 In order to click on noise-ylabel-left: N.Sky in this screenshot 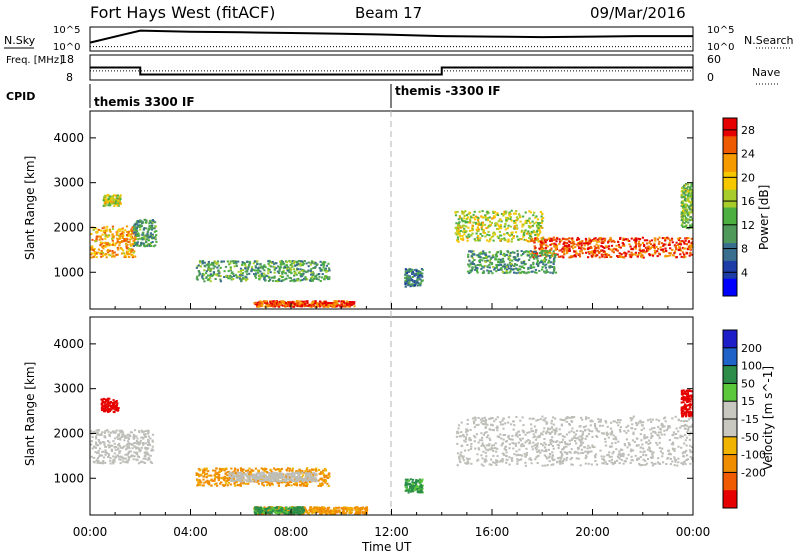, I will do `click(20, 40)`.